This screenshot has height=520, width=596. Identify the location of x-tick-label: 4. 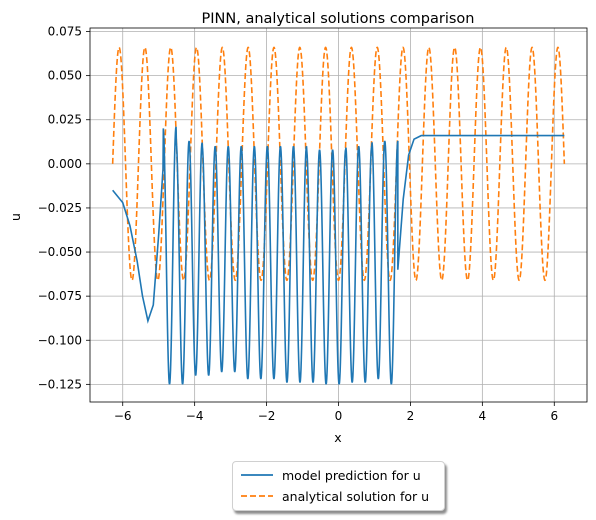
(483, 416).